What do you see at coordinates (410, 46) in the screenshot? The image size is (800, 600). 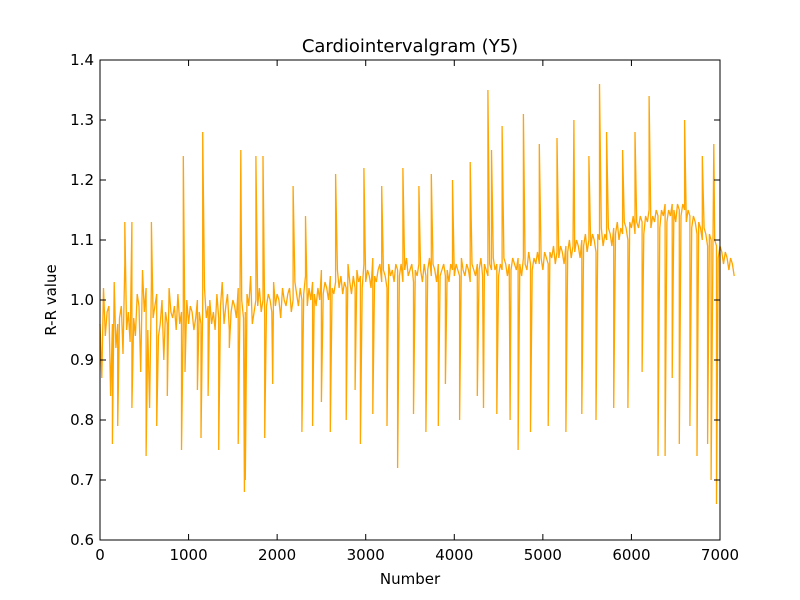 I see `chart-title: Cardiointervalgram (Y5)` at bounding box center [410, 46].